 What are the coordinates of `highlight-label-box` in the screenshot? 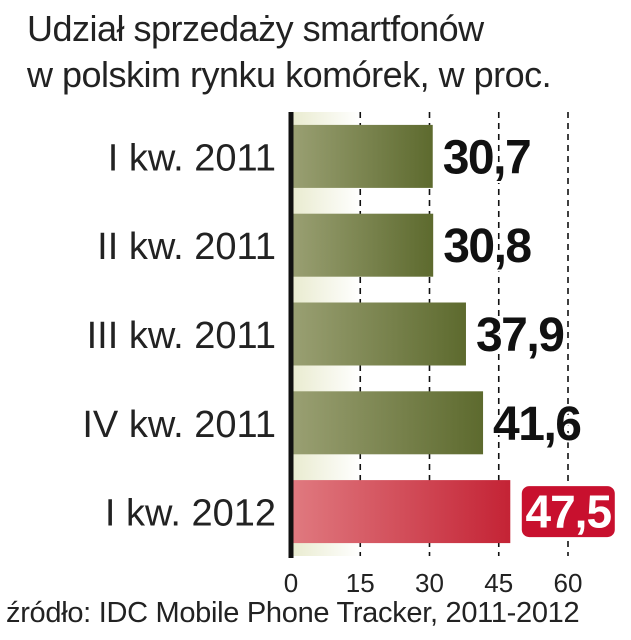 It's located at (568, 512).